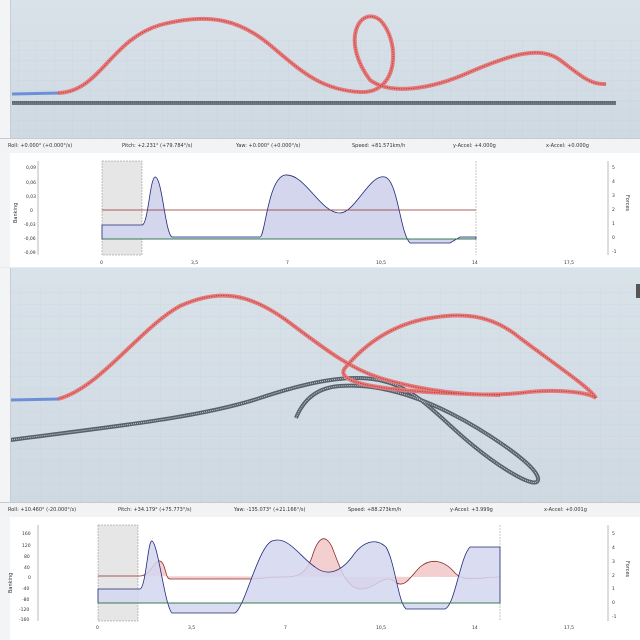 The image size is (640, 640). I want to click on speed-readout: Speed: +88.273km/h, so click(375, 510).